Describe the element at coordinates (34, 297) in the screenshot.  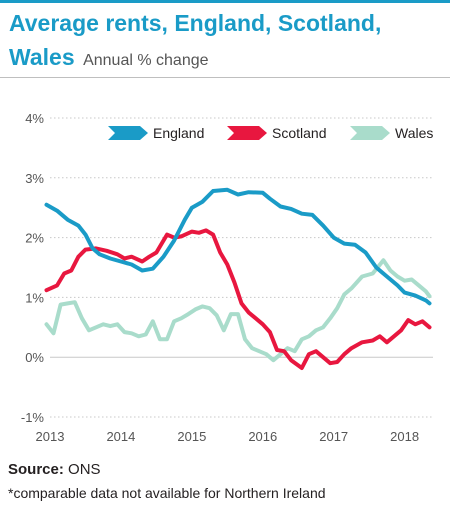
I see `y-tick-label: 1%` at that location.